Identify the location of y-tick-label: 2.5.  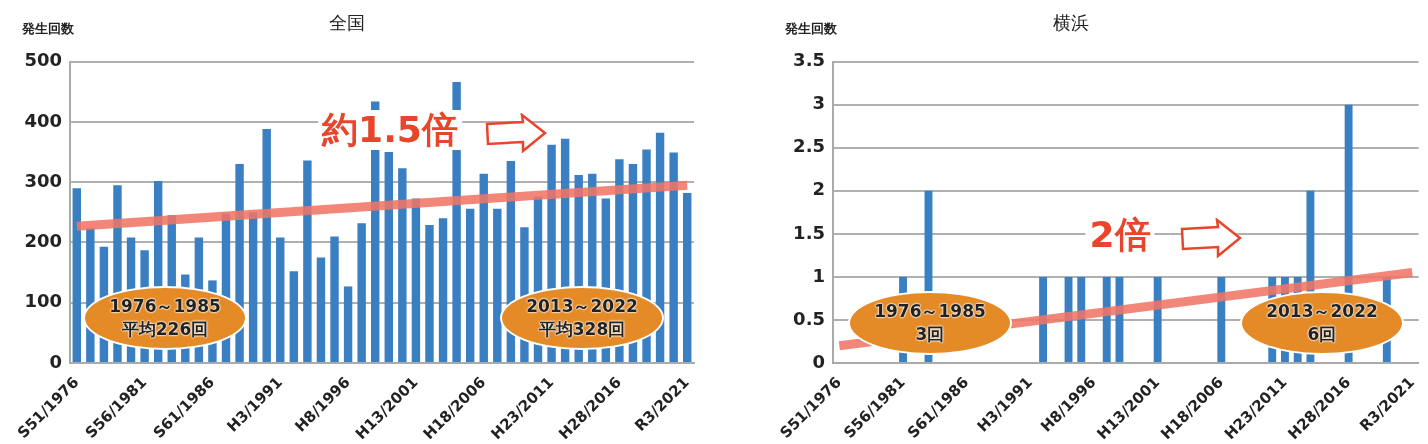
(809, 146).